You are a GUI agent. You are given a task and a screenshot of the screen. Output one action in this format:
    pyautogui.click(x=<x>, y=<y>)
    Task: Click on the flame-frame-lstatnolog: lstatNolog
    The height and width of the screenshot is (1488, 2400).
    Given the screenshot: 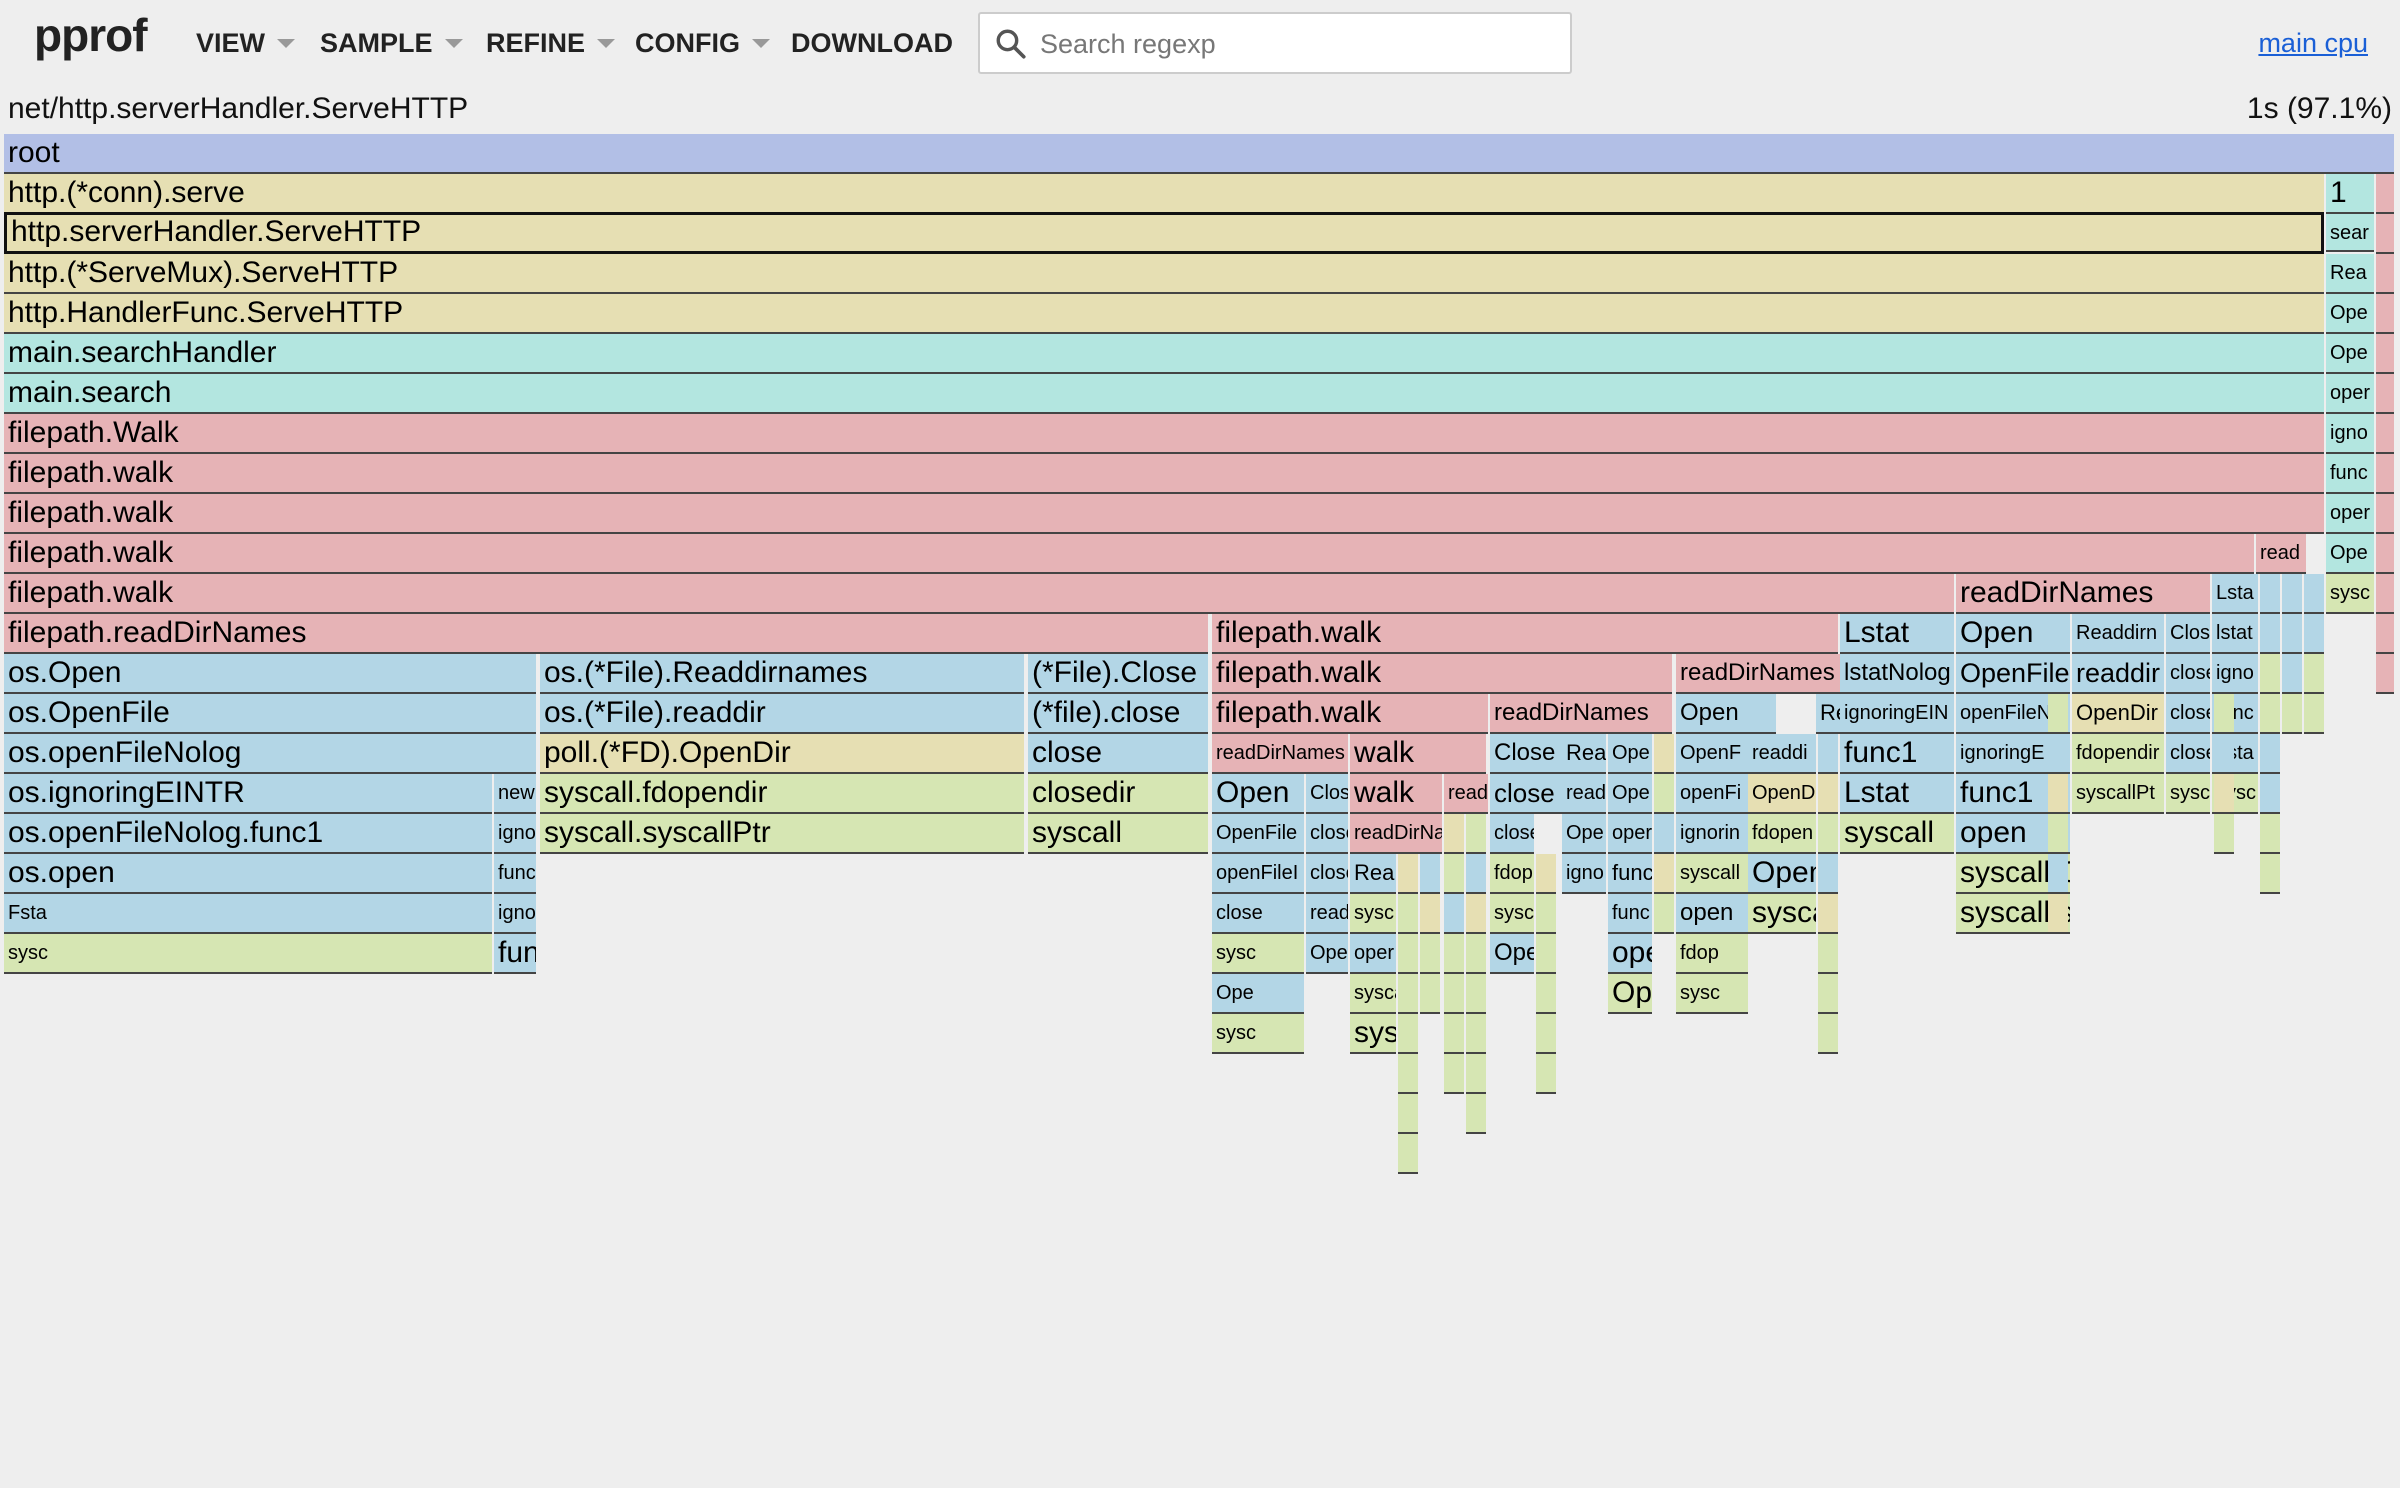 What is the action you would take?
    pyautogui.click(x=1897, y=674)
    